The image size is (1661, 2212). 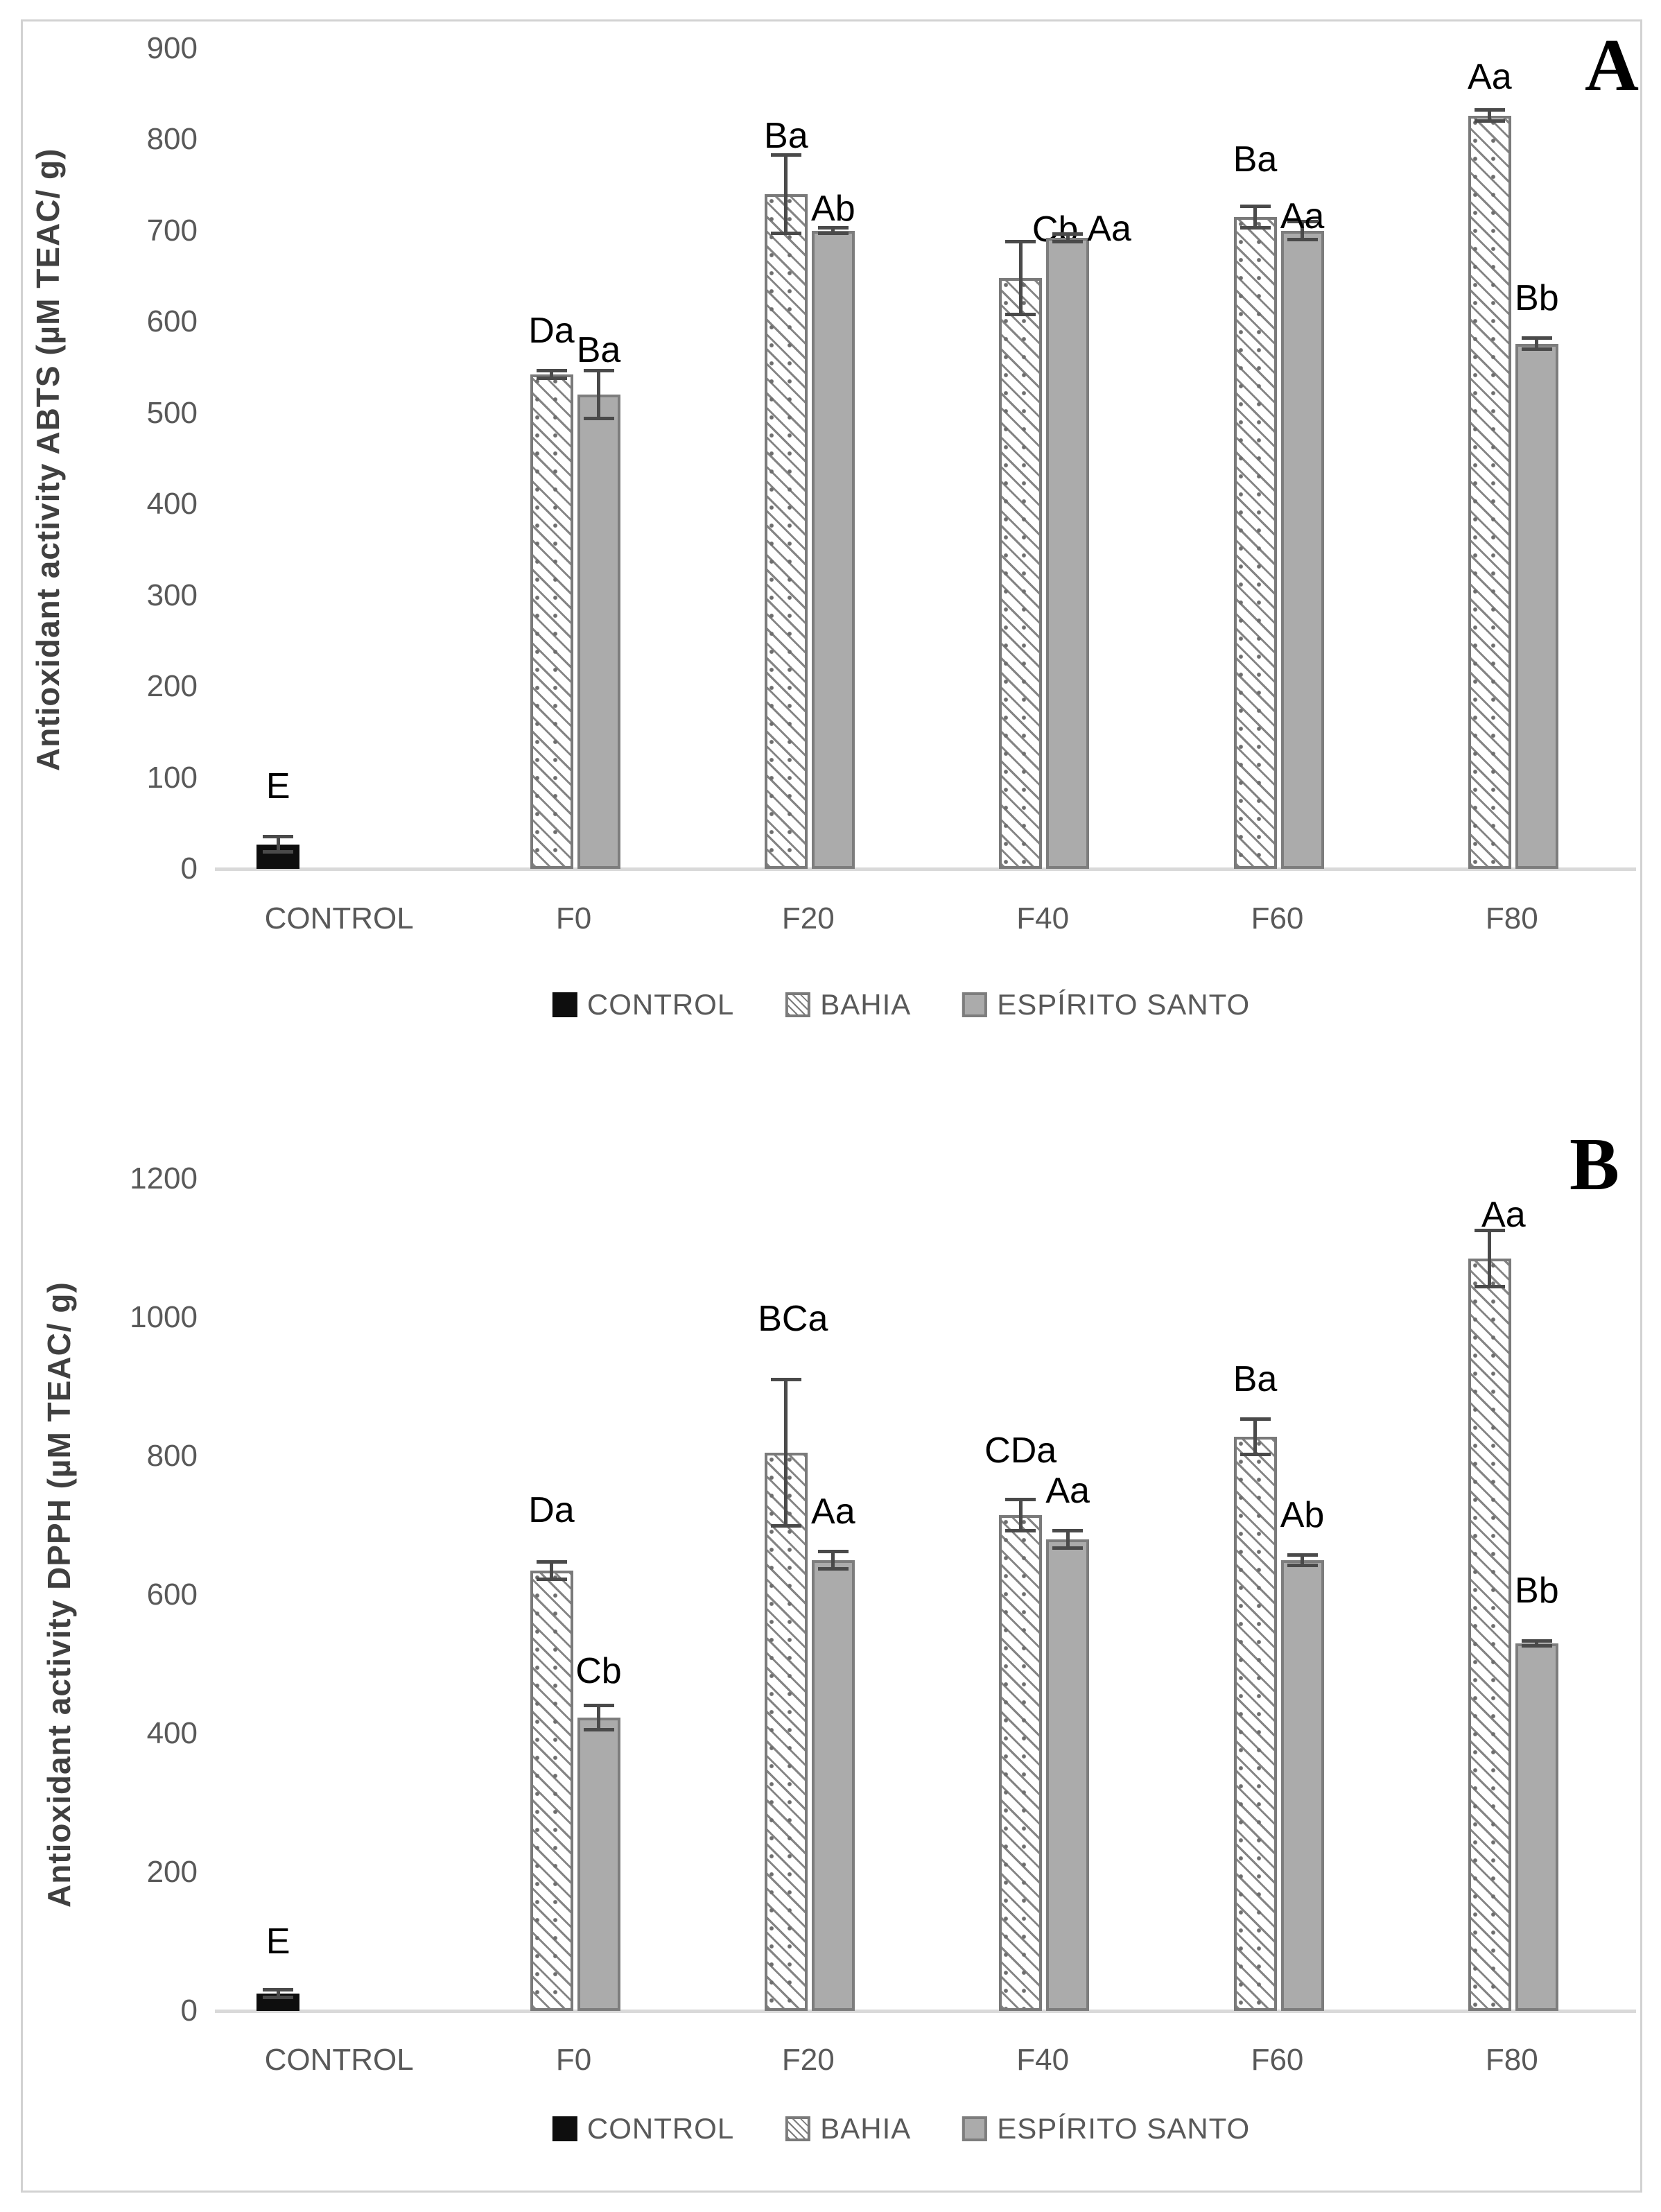 What do you see at coordinates (551, 1791) in the screenshot?
I see `bar-bahia-f0` at bounding box center [551, 1791].